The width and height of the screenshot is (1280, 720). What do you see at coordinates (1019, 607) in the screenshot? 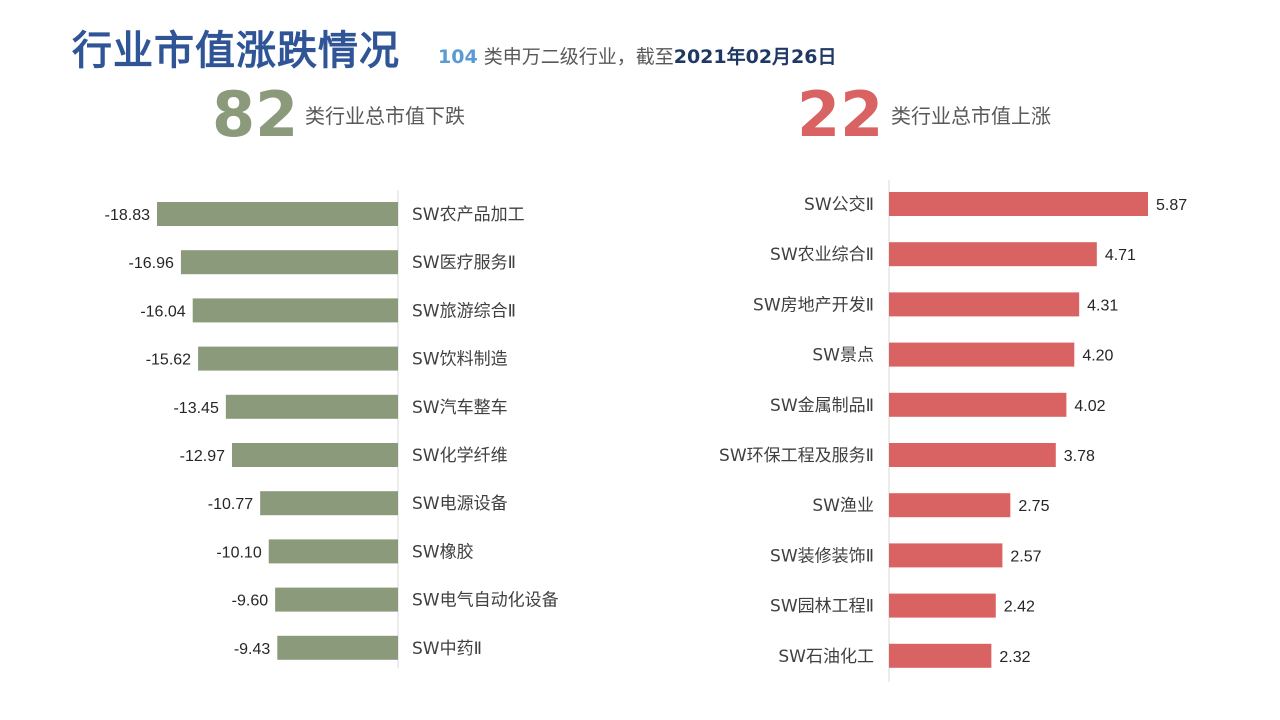
I see `value-label: 2.42` at bounding box center [1019, 607].